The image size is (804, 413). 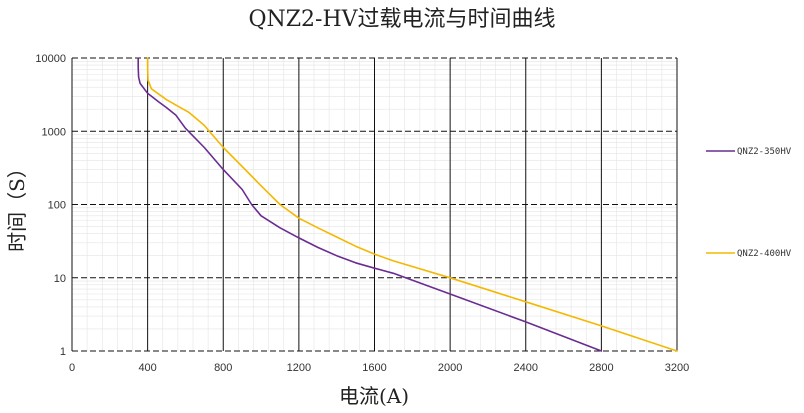 What do you see at coordinates (299, 368) in the screenshot?
I see `x-tick-label: 1200` at bounding box center [299, 368].